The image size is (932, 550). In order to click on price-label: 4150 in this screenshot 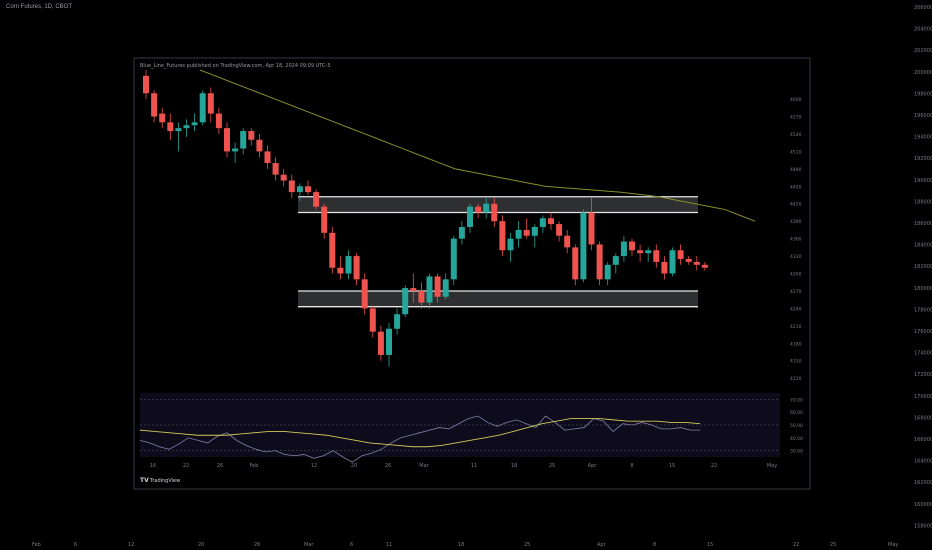, I will do `click(796, 362)`.